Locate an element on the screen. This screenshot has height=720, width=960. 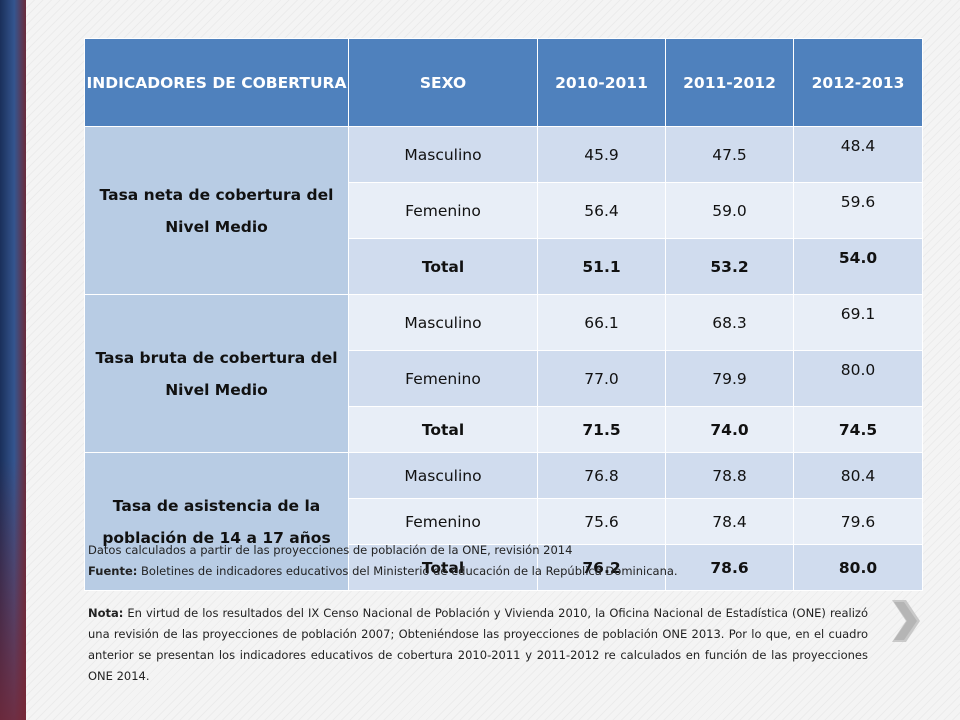
notes-spacer is located at coordinates (478, 592).